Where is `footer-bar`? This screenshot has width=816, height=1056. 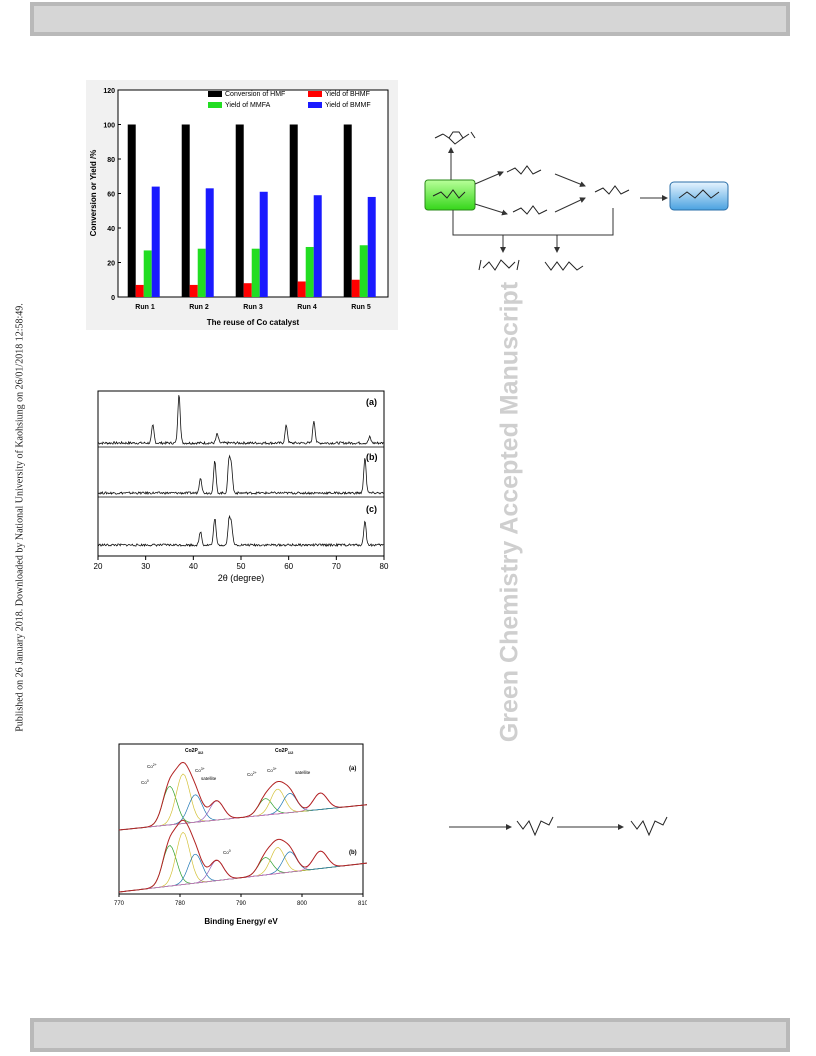
footer-bar is located at coordinates (410, 1035).